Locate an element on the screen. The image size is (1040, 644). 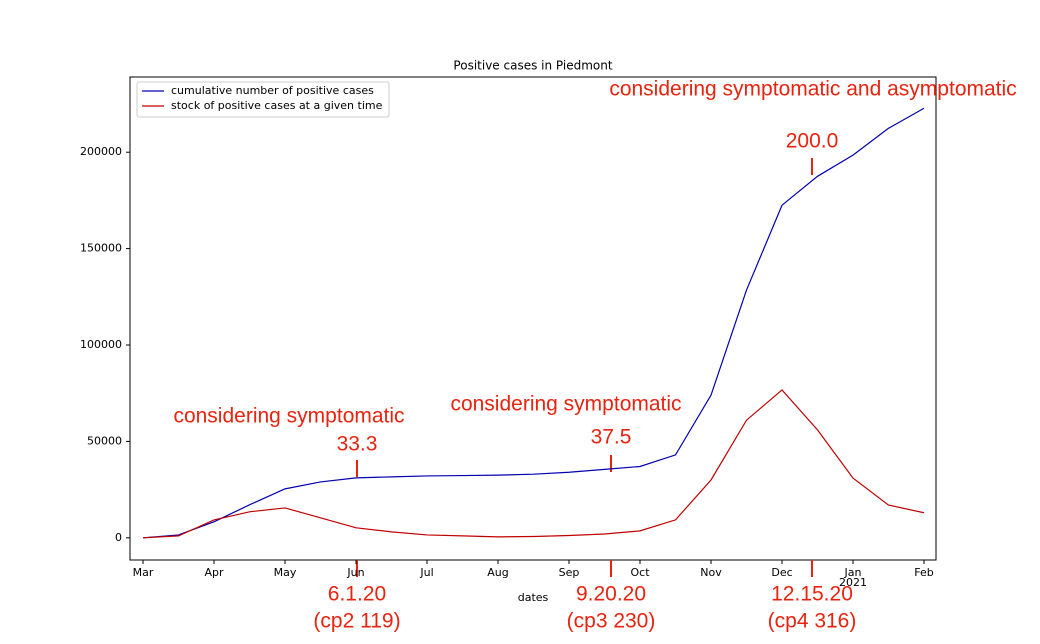
annotation: (cp4 316) is located at coordinates (812, 621).